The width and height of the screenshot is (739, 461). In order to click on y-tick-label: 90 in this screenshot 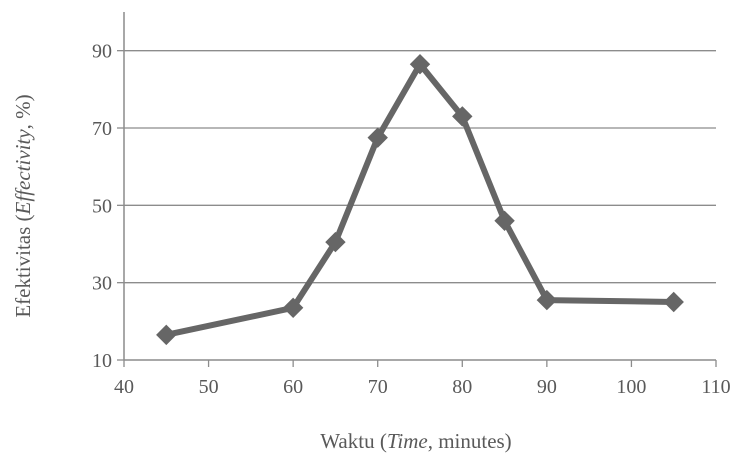, I will do `click(102, 52)`.